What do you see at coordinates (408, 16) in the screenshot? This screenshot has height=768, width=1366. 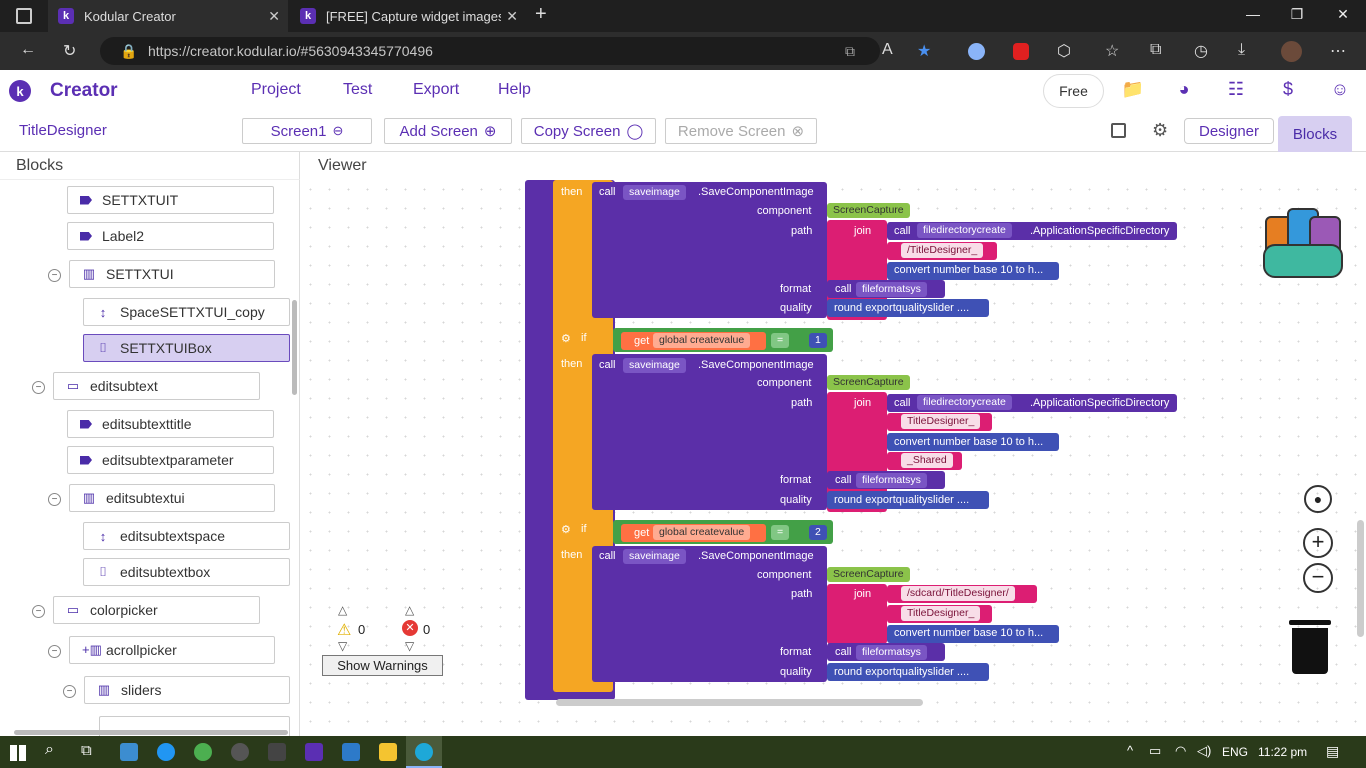 I see `tab-capture-widget: k [FREE] Capture widget images - E ✕` at bounding box center [408, 16].